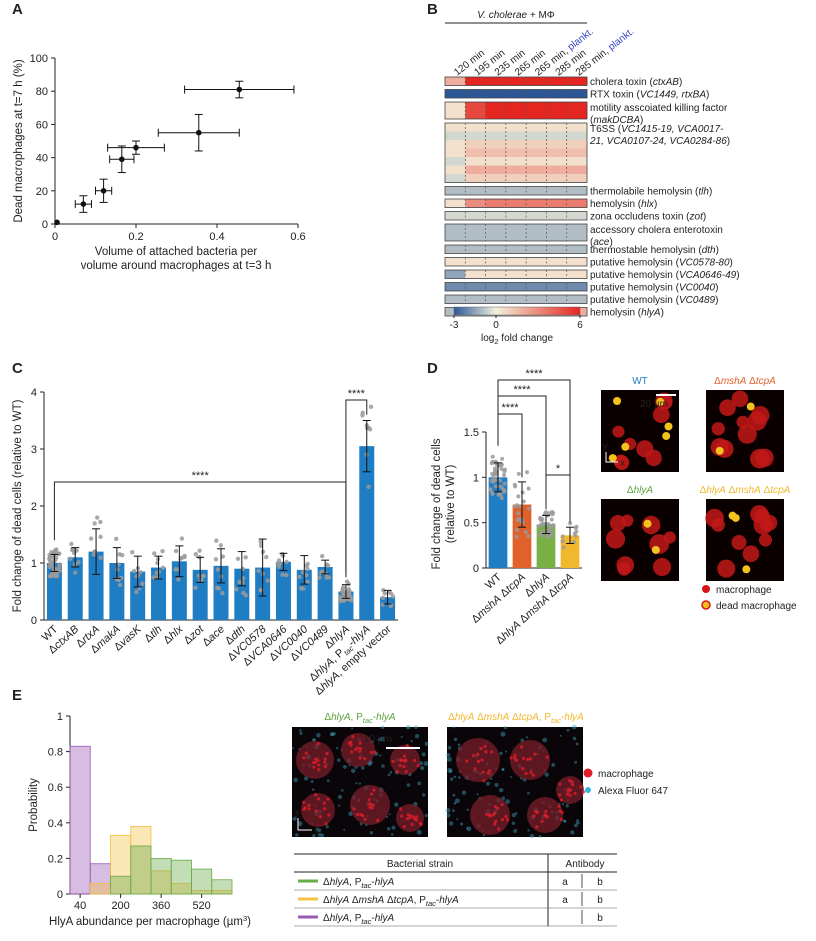 The image size is (816, 941). What do you see at coordinates (600, 900) in the screenshot?
I see `antibody-b: b` at bounding box center [600, 900].